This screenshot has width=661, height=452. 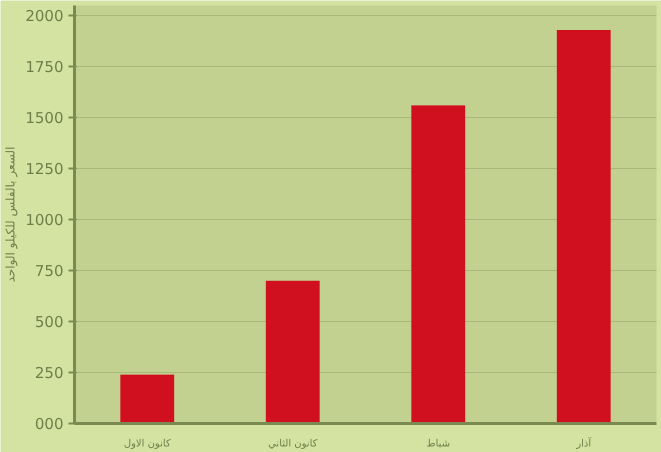 I want to click on y-tick-label: 250, so click(x=49, y=373).